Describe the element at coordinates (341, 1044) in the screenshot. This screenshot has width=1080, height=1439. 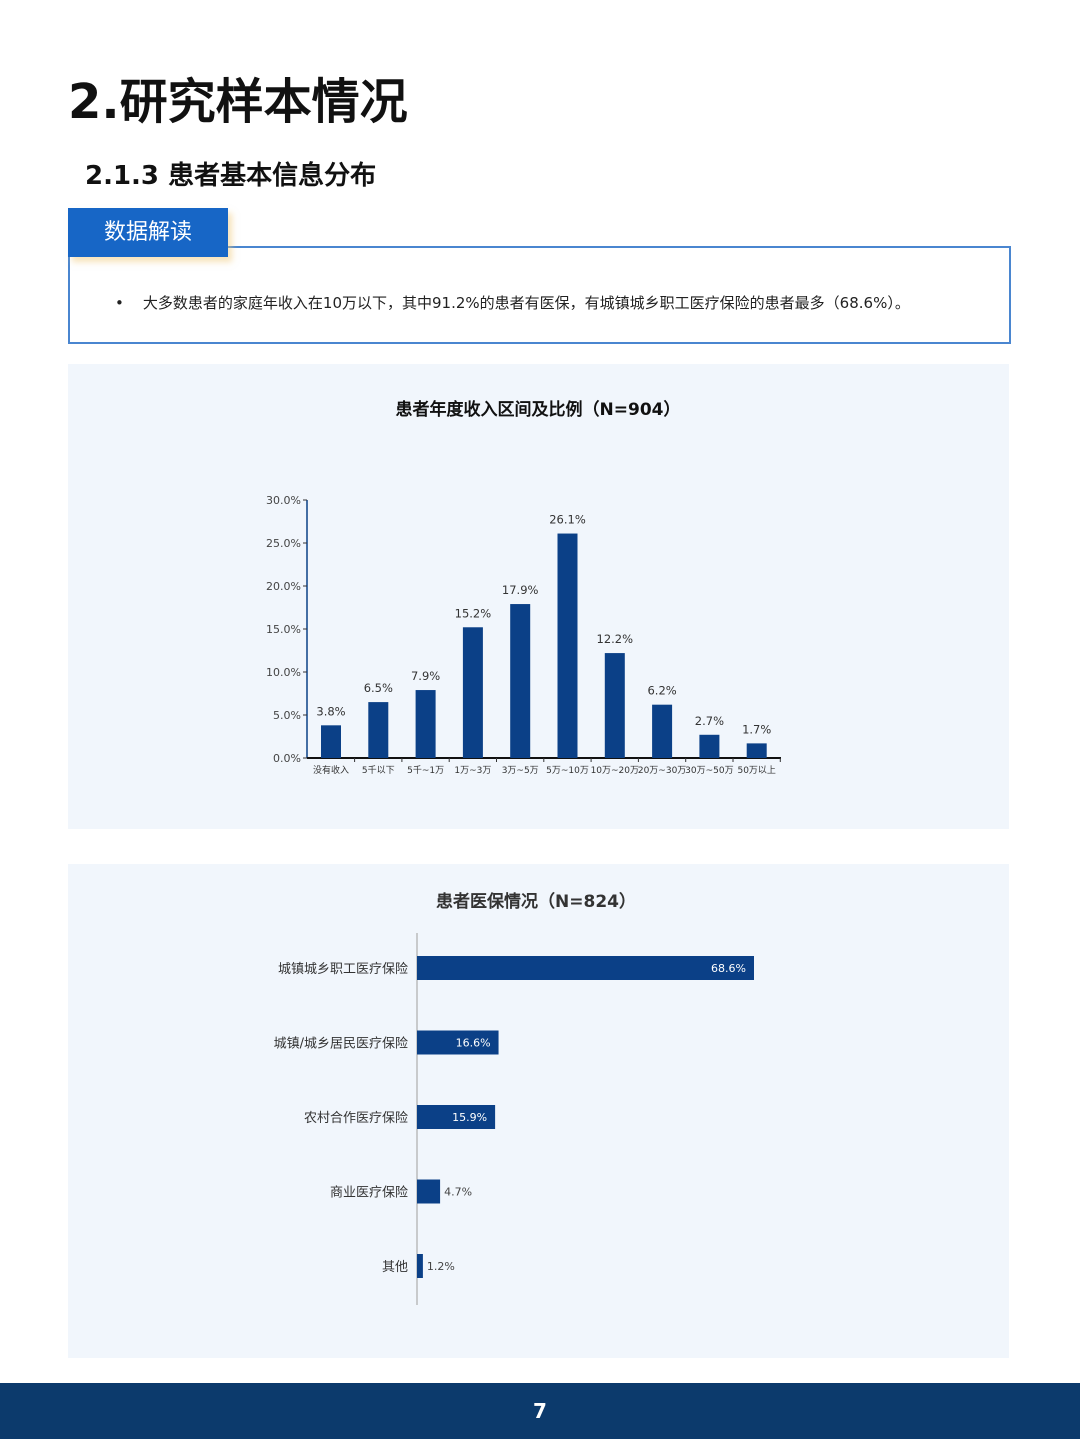
I see `category-label: 城镇/城乡居民医疗保险` at that location.